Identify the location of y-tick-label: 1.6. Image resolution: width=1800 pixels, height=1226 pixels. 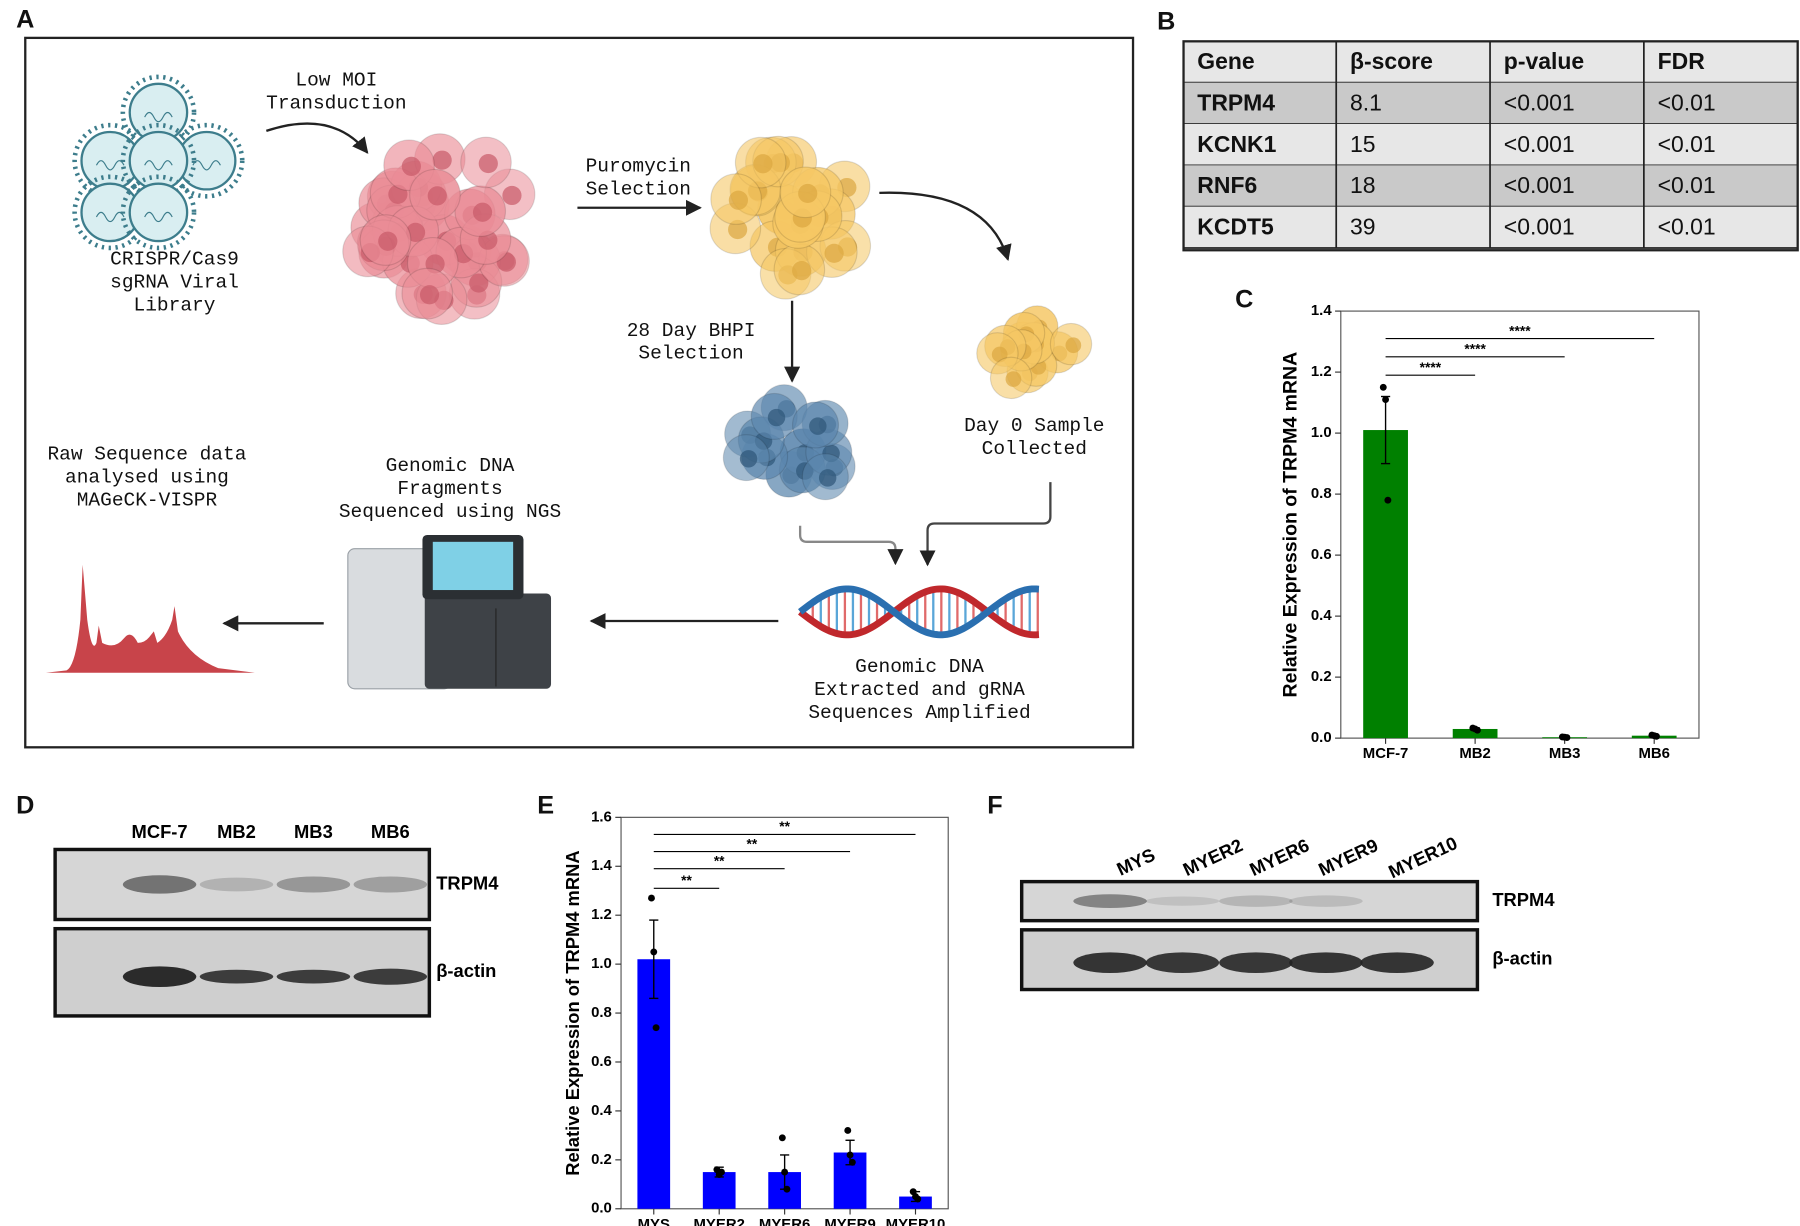
(601, 816).